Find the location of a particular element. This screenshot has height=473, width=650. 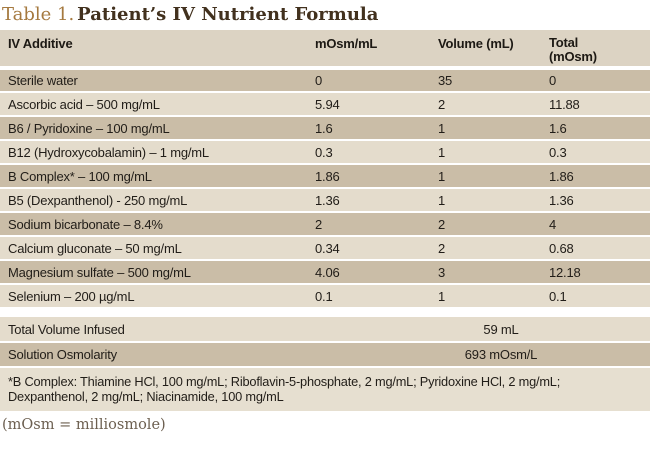

table-title: Table 1. Patient’s IV Nutrient Formula is located at coordinates (325, 15).